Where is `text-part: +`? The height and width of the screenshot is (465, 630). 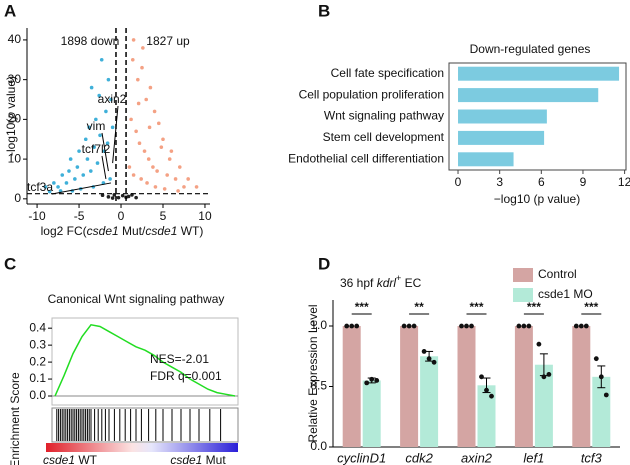 text-part: + is located at coordinates (398, 278).